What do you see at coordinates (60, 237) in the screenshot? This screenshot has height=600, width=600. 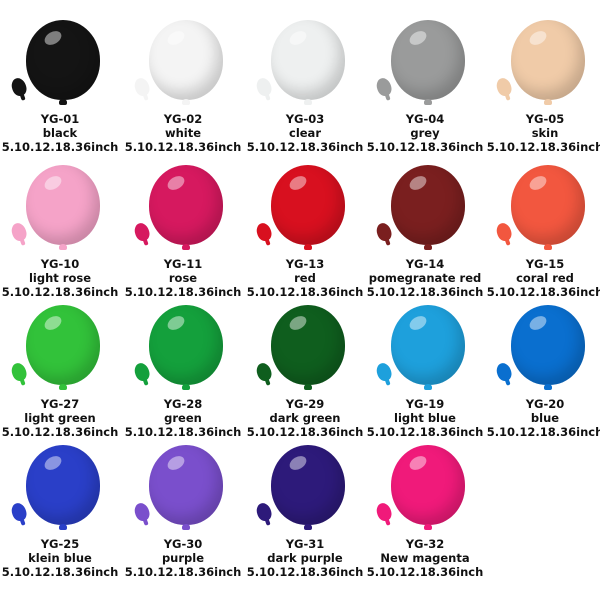 I see `balloon-swatch: YG-10 light rose 5.10.12.18.36inch` at bounding box center [60, 237].